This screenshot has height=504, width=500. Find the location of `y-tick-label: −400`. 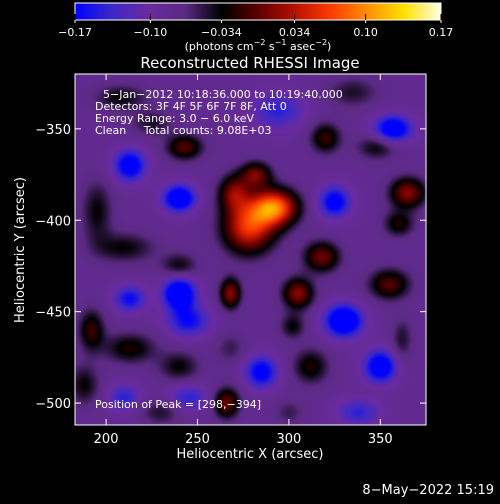

y-tick-label: −400 is located at coordinates (53, 221).